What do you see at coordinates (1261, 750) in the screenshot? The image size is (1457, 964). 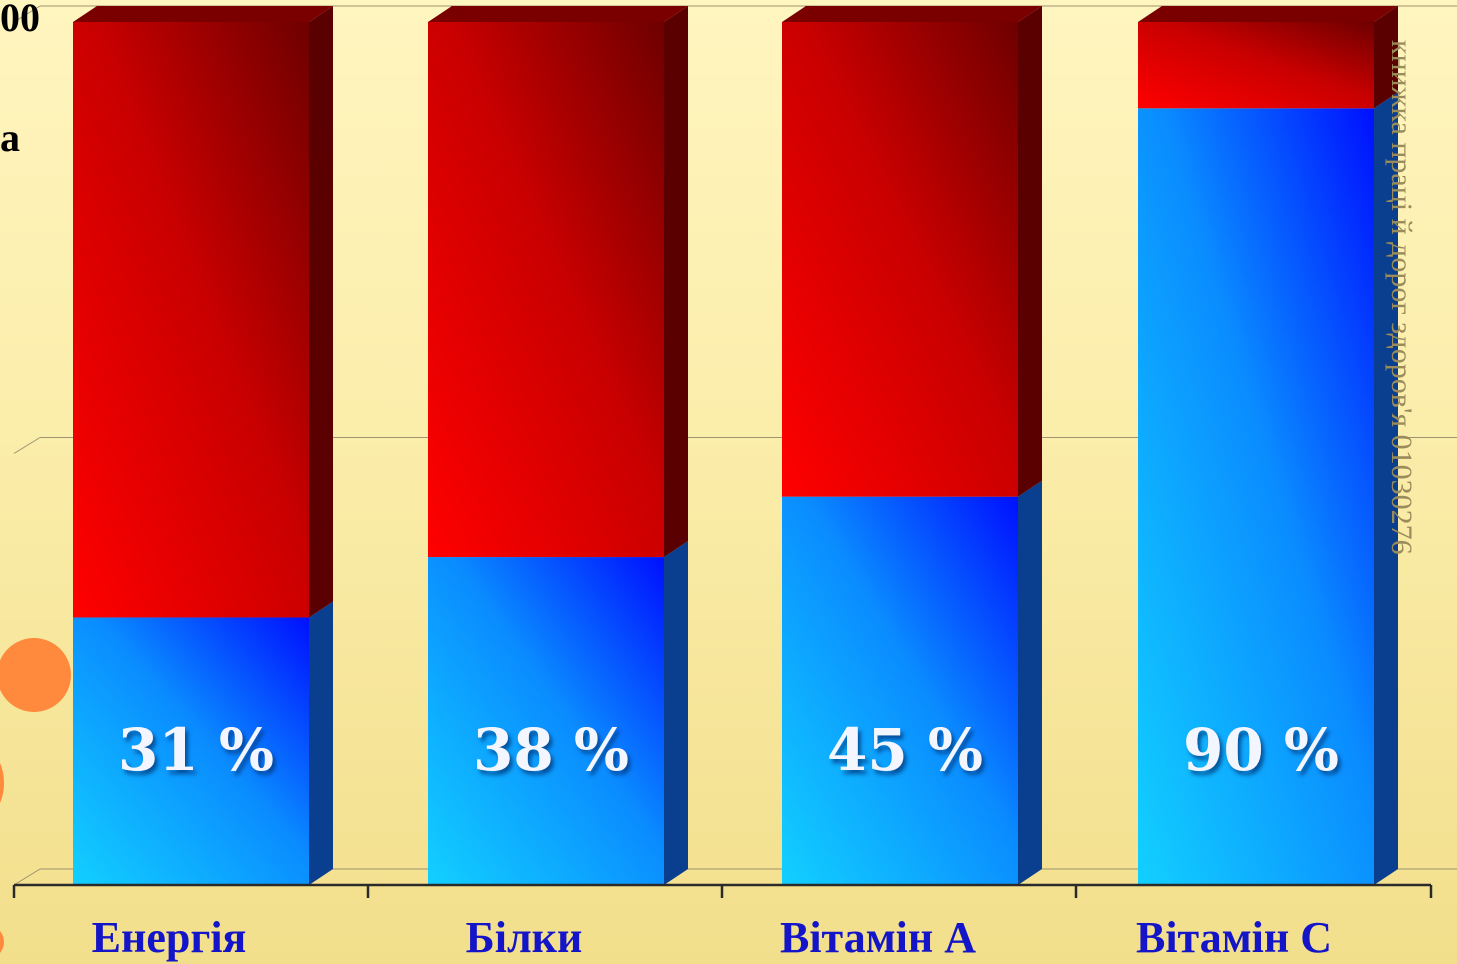 I see `data-label: 90 %` at bounding box center [1261, 750].